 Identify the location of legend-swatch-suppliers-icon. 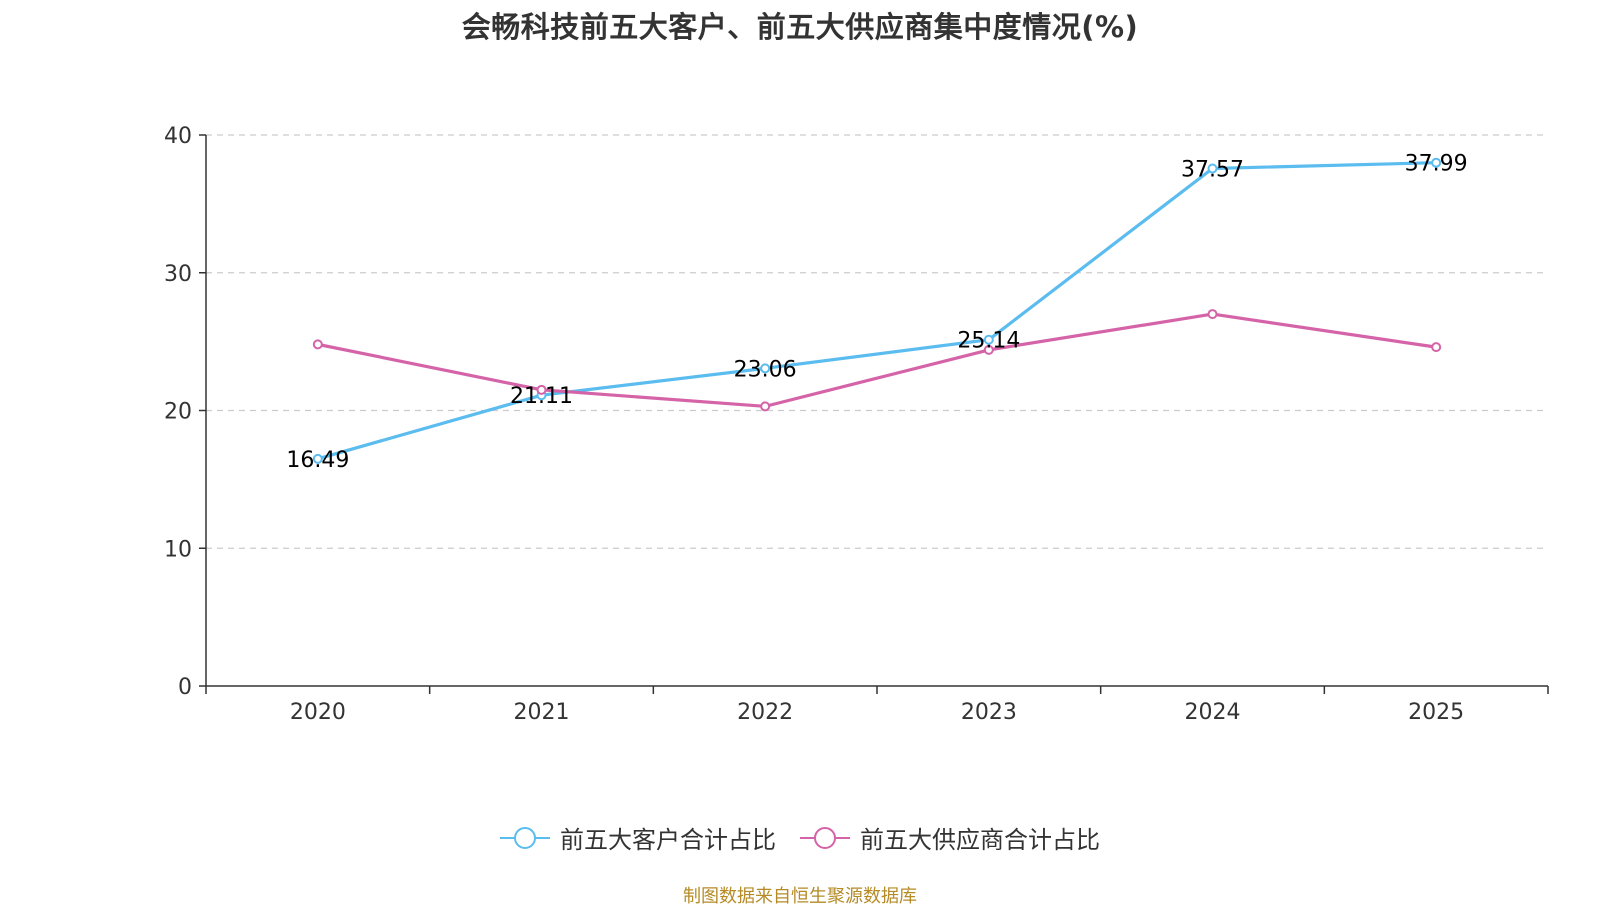
(825, 838).